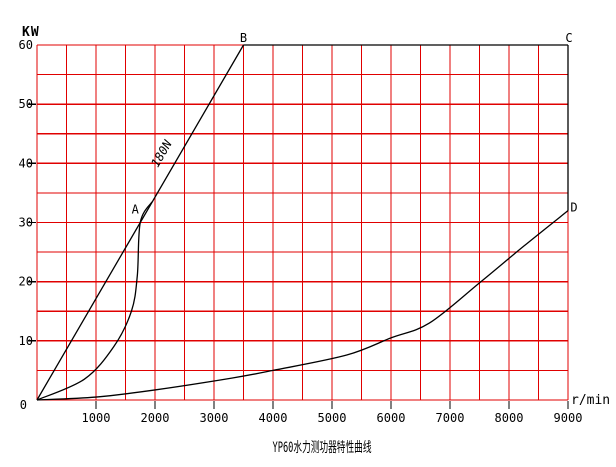 The width and height of the screenshot is (616, 467). What do you see at coordinates (26, 104) in the screenshot?
I see `y-tick-label: 50` at bounding box center [26, 104].